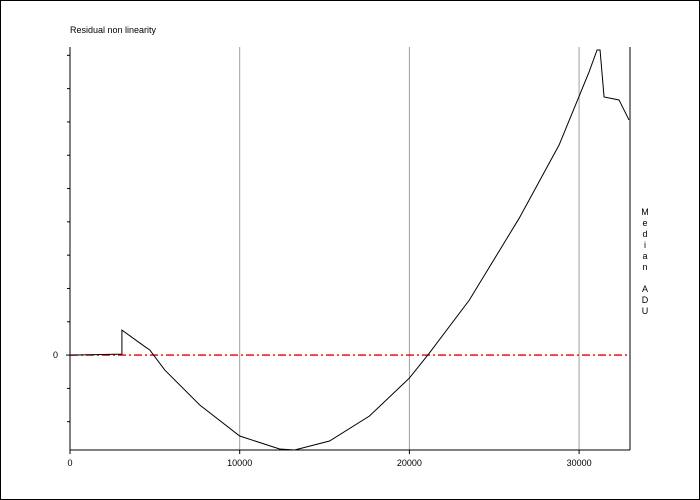  I want to click on x-tick-label: 10000, so click(239, 463).